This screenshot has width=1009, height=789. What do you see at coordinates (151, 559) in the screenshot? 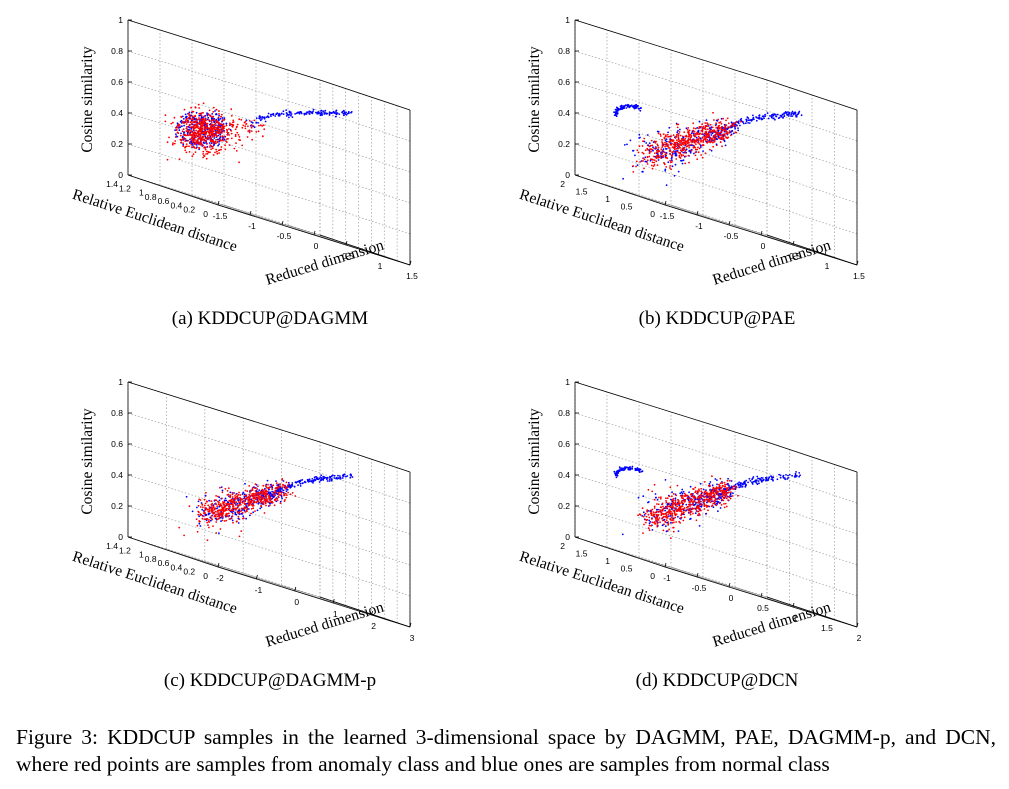
I see `y-tick-label: 0.8` at bounding box center [151, 559].